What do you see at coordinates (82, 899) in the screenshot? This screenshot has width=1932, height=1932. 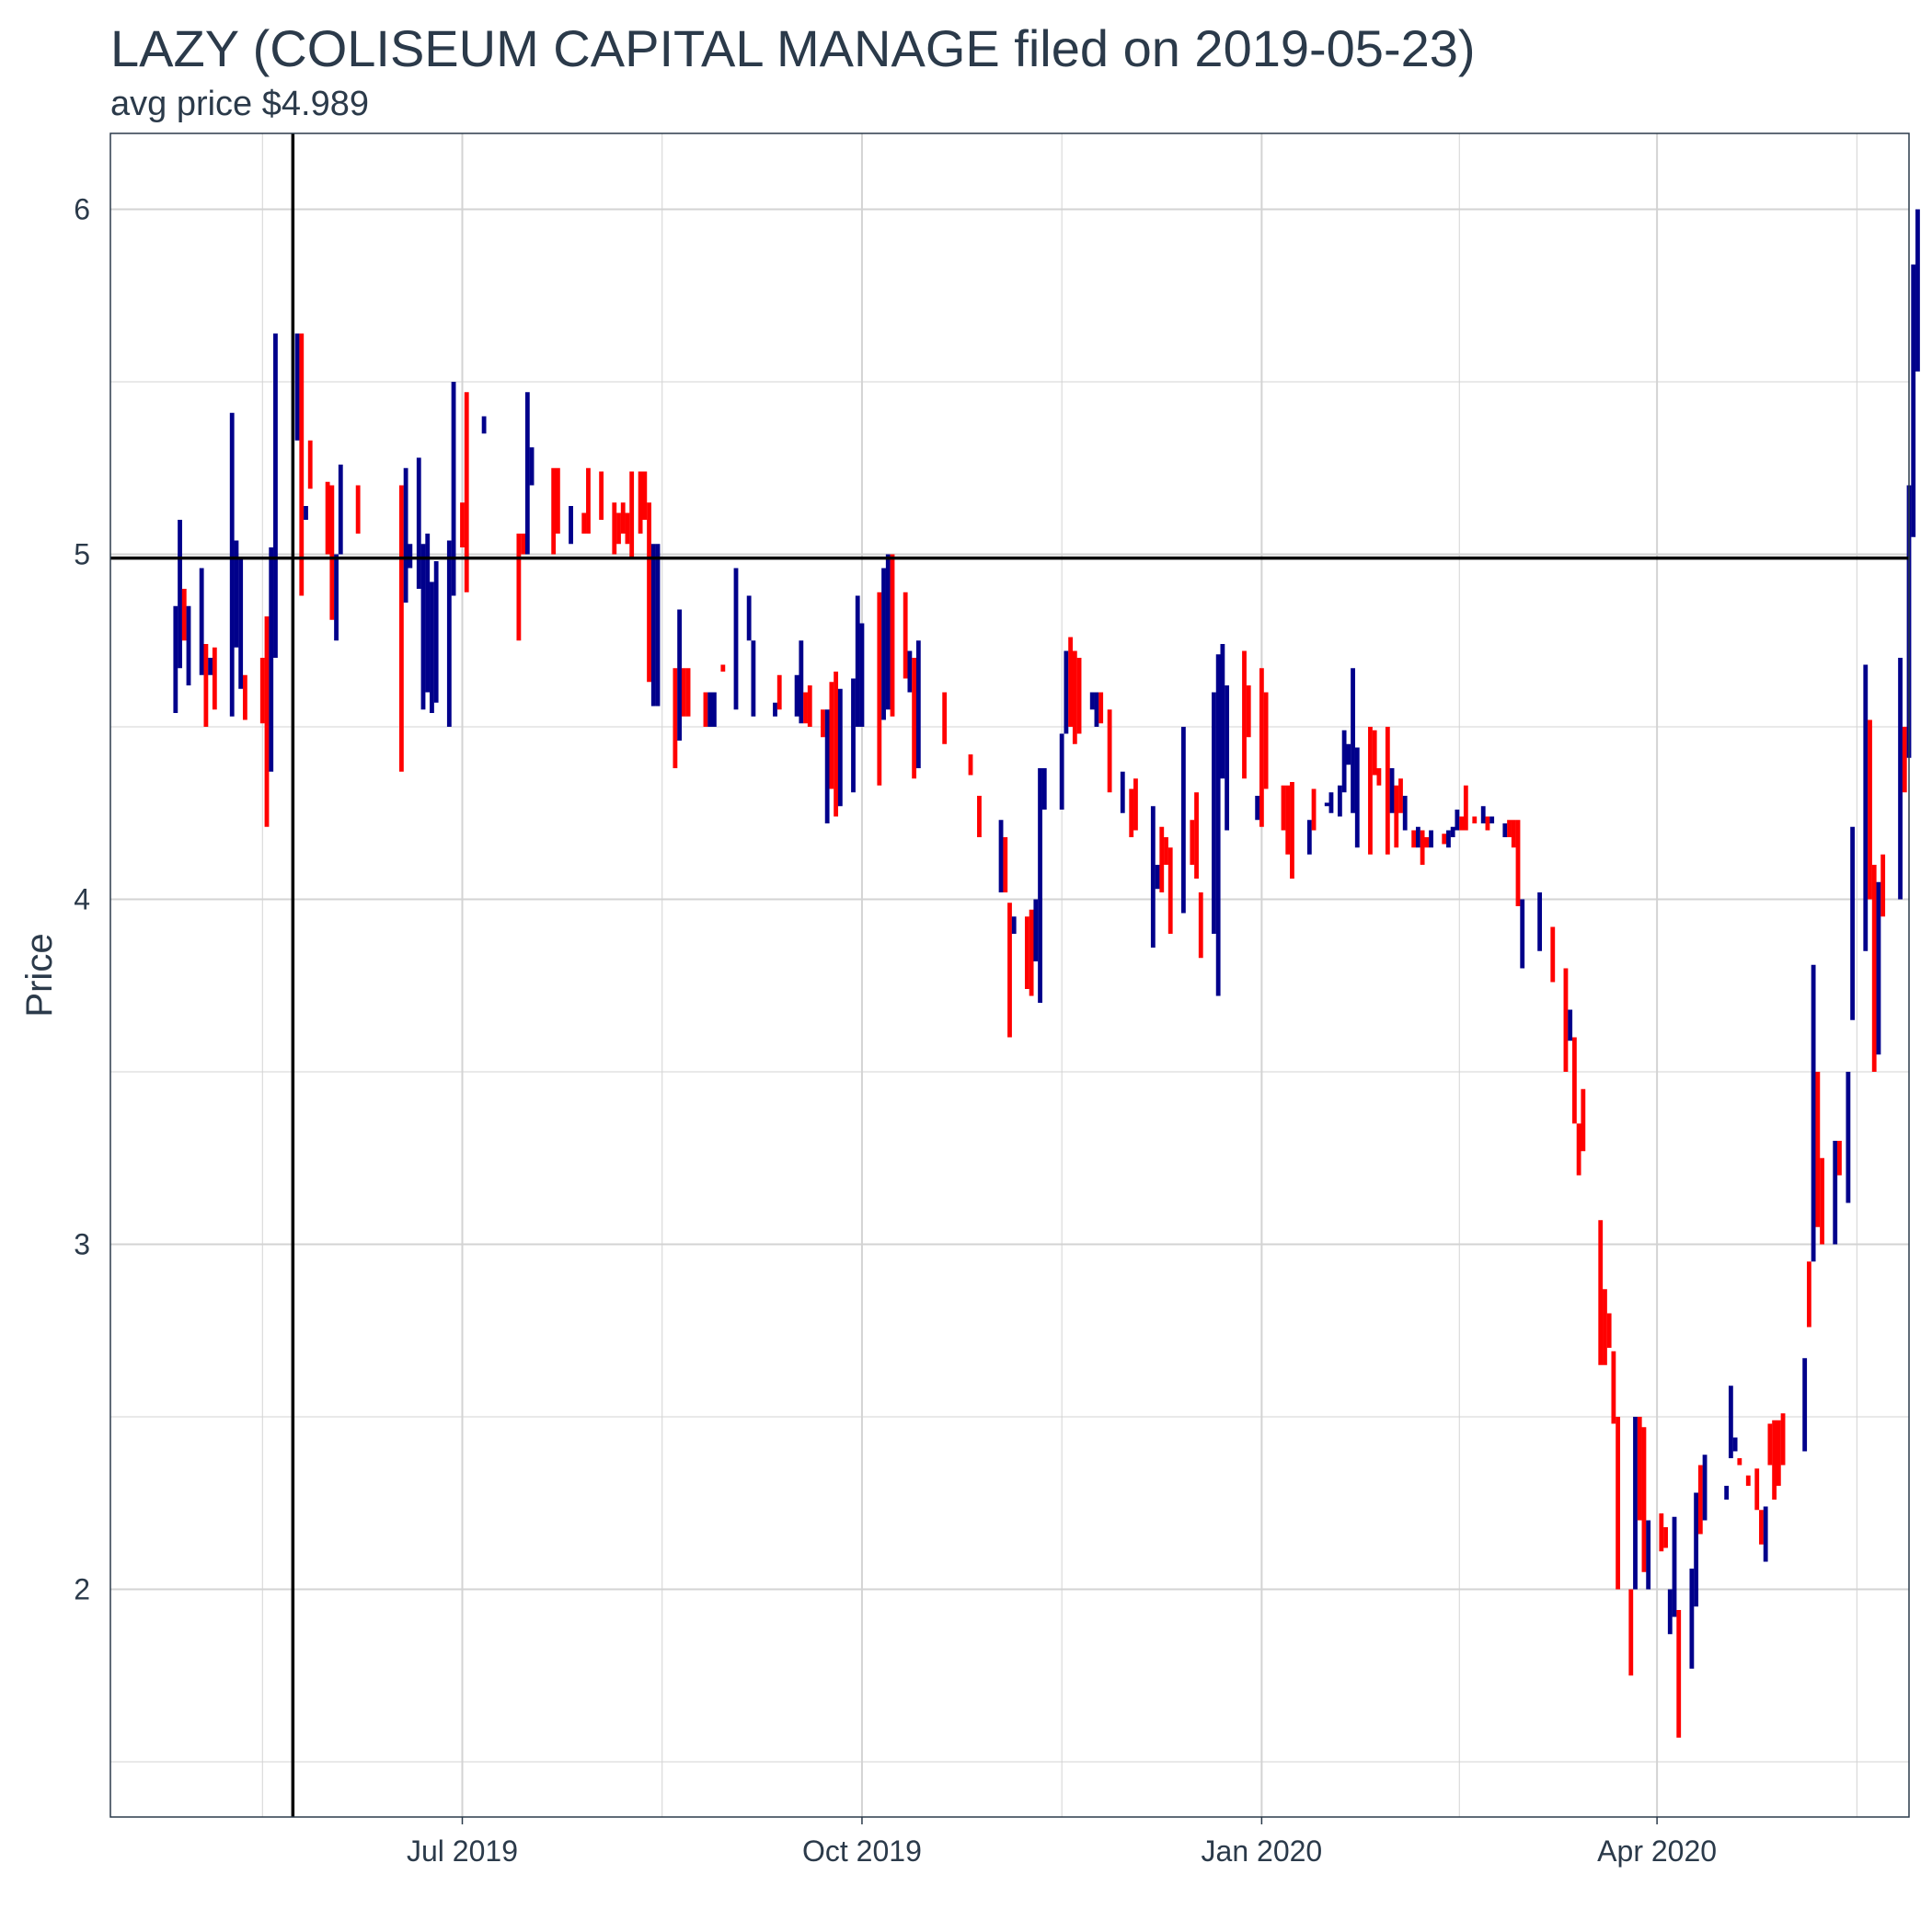 I see `y-axis-ticks: 2 3 4 5 6` at bounding box center [82, 899].